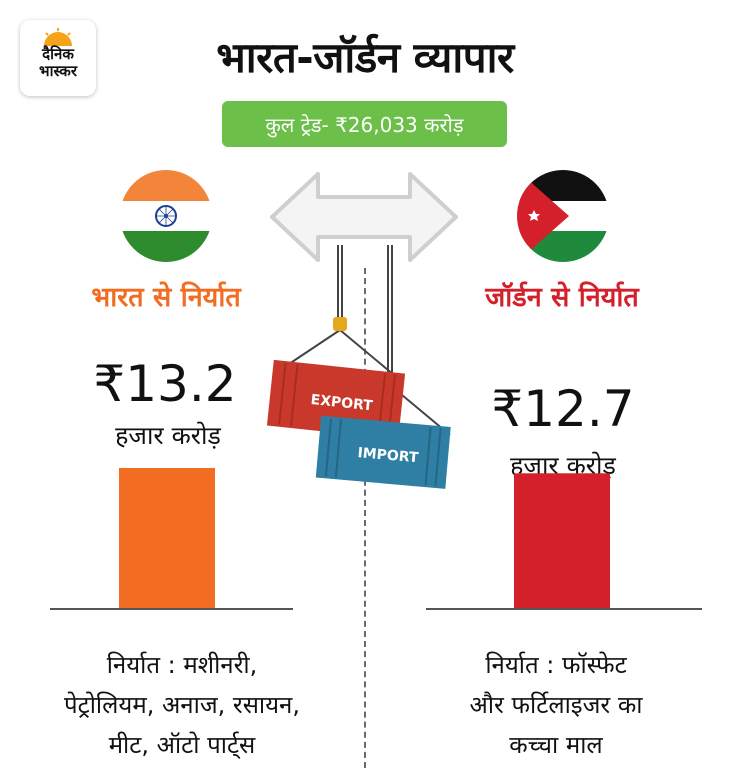  Describe the element at coordinates (563, 409) in the screenshot. I see `jordan-export-value: ₹12.7` at that location.